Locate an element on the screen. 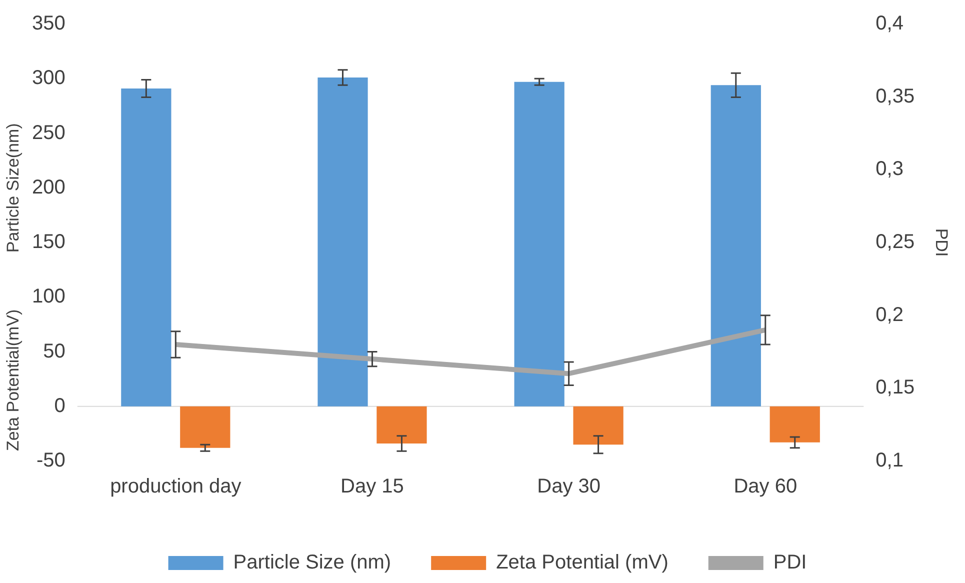 This screenshot has width=965, height=583. x-tick-label: Day 15 is located at coordinates (372, 487).